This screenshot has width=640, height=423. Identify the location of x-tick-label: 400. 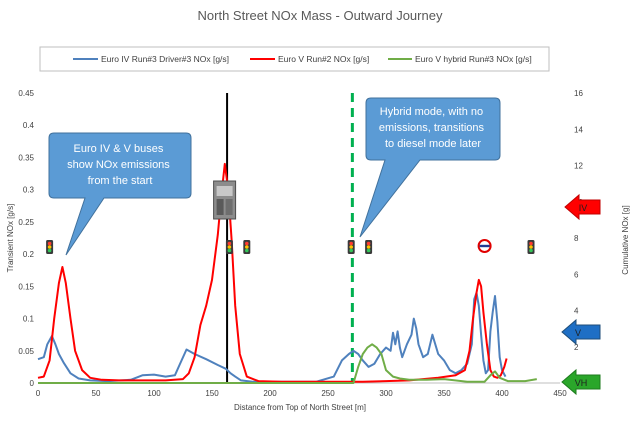
(502, 393).